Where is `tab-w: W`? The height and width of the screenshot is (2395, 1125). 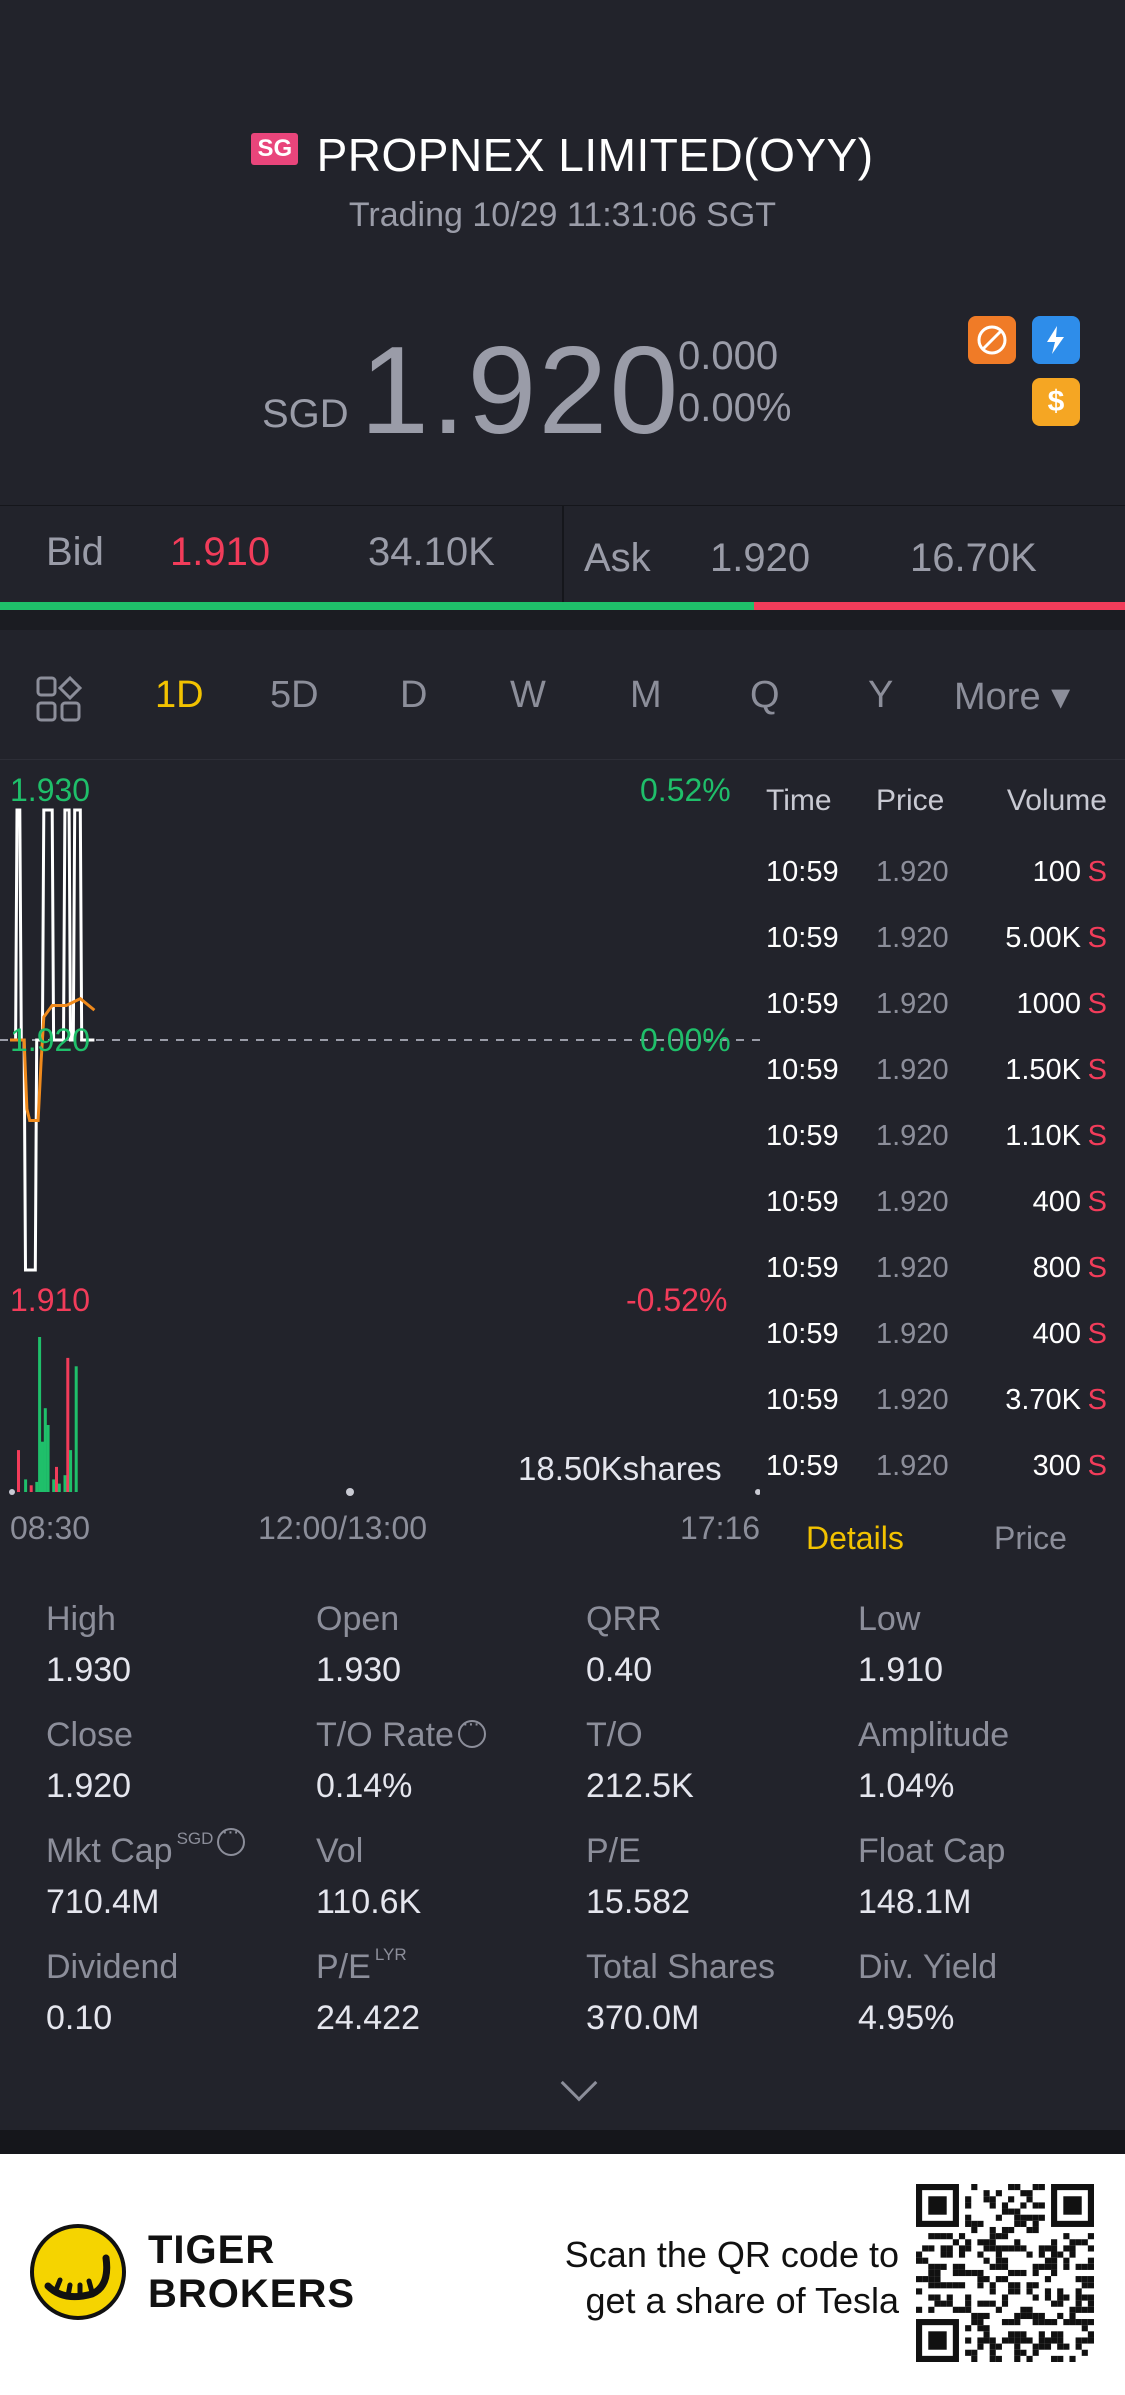 tab-w: W is located at coordinates (528, 695).